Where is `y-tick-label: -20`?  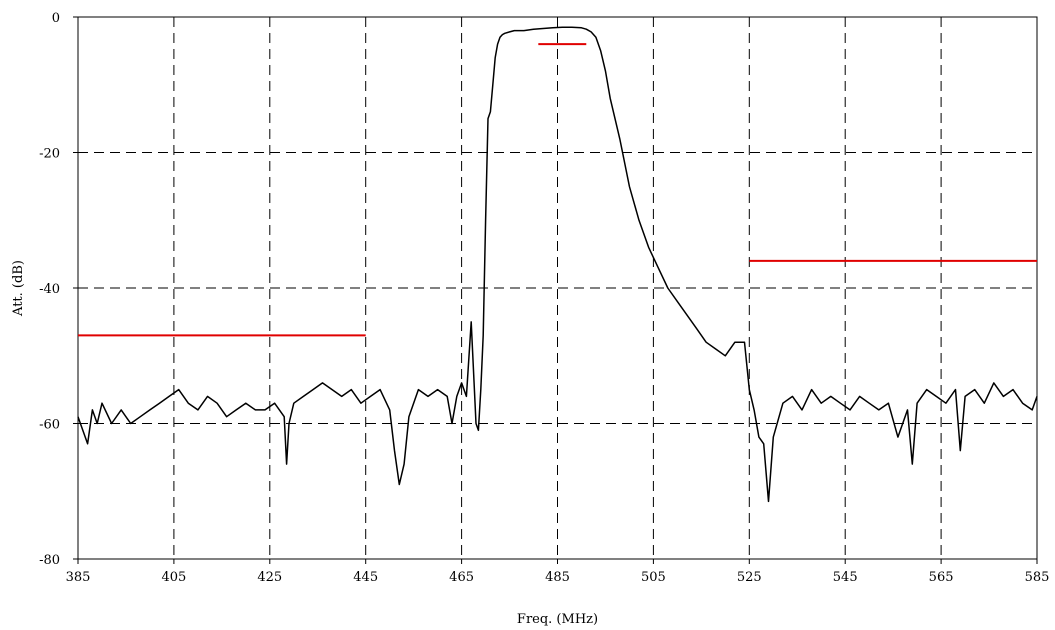 y-tick-label: -20 is located at coordinates (49, 154).